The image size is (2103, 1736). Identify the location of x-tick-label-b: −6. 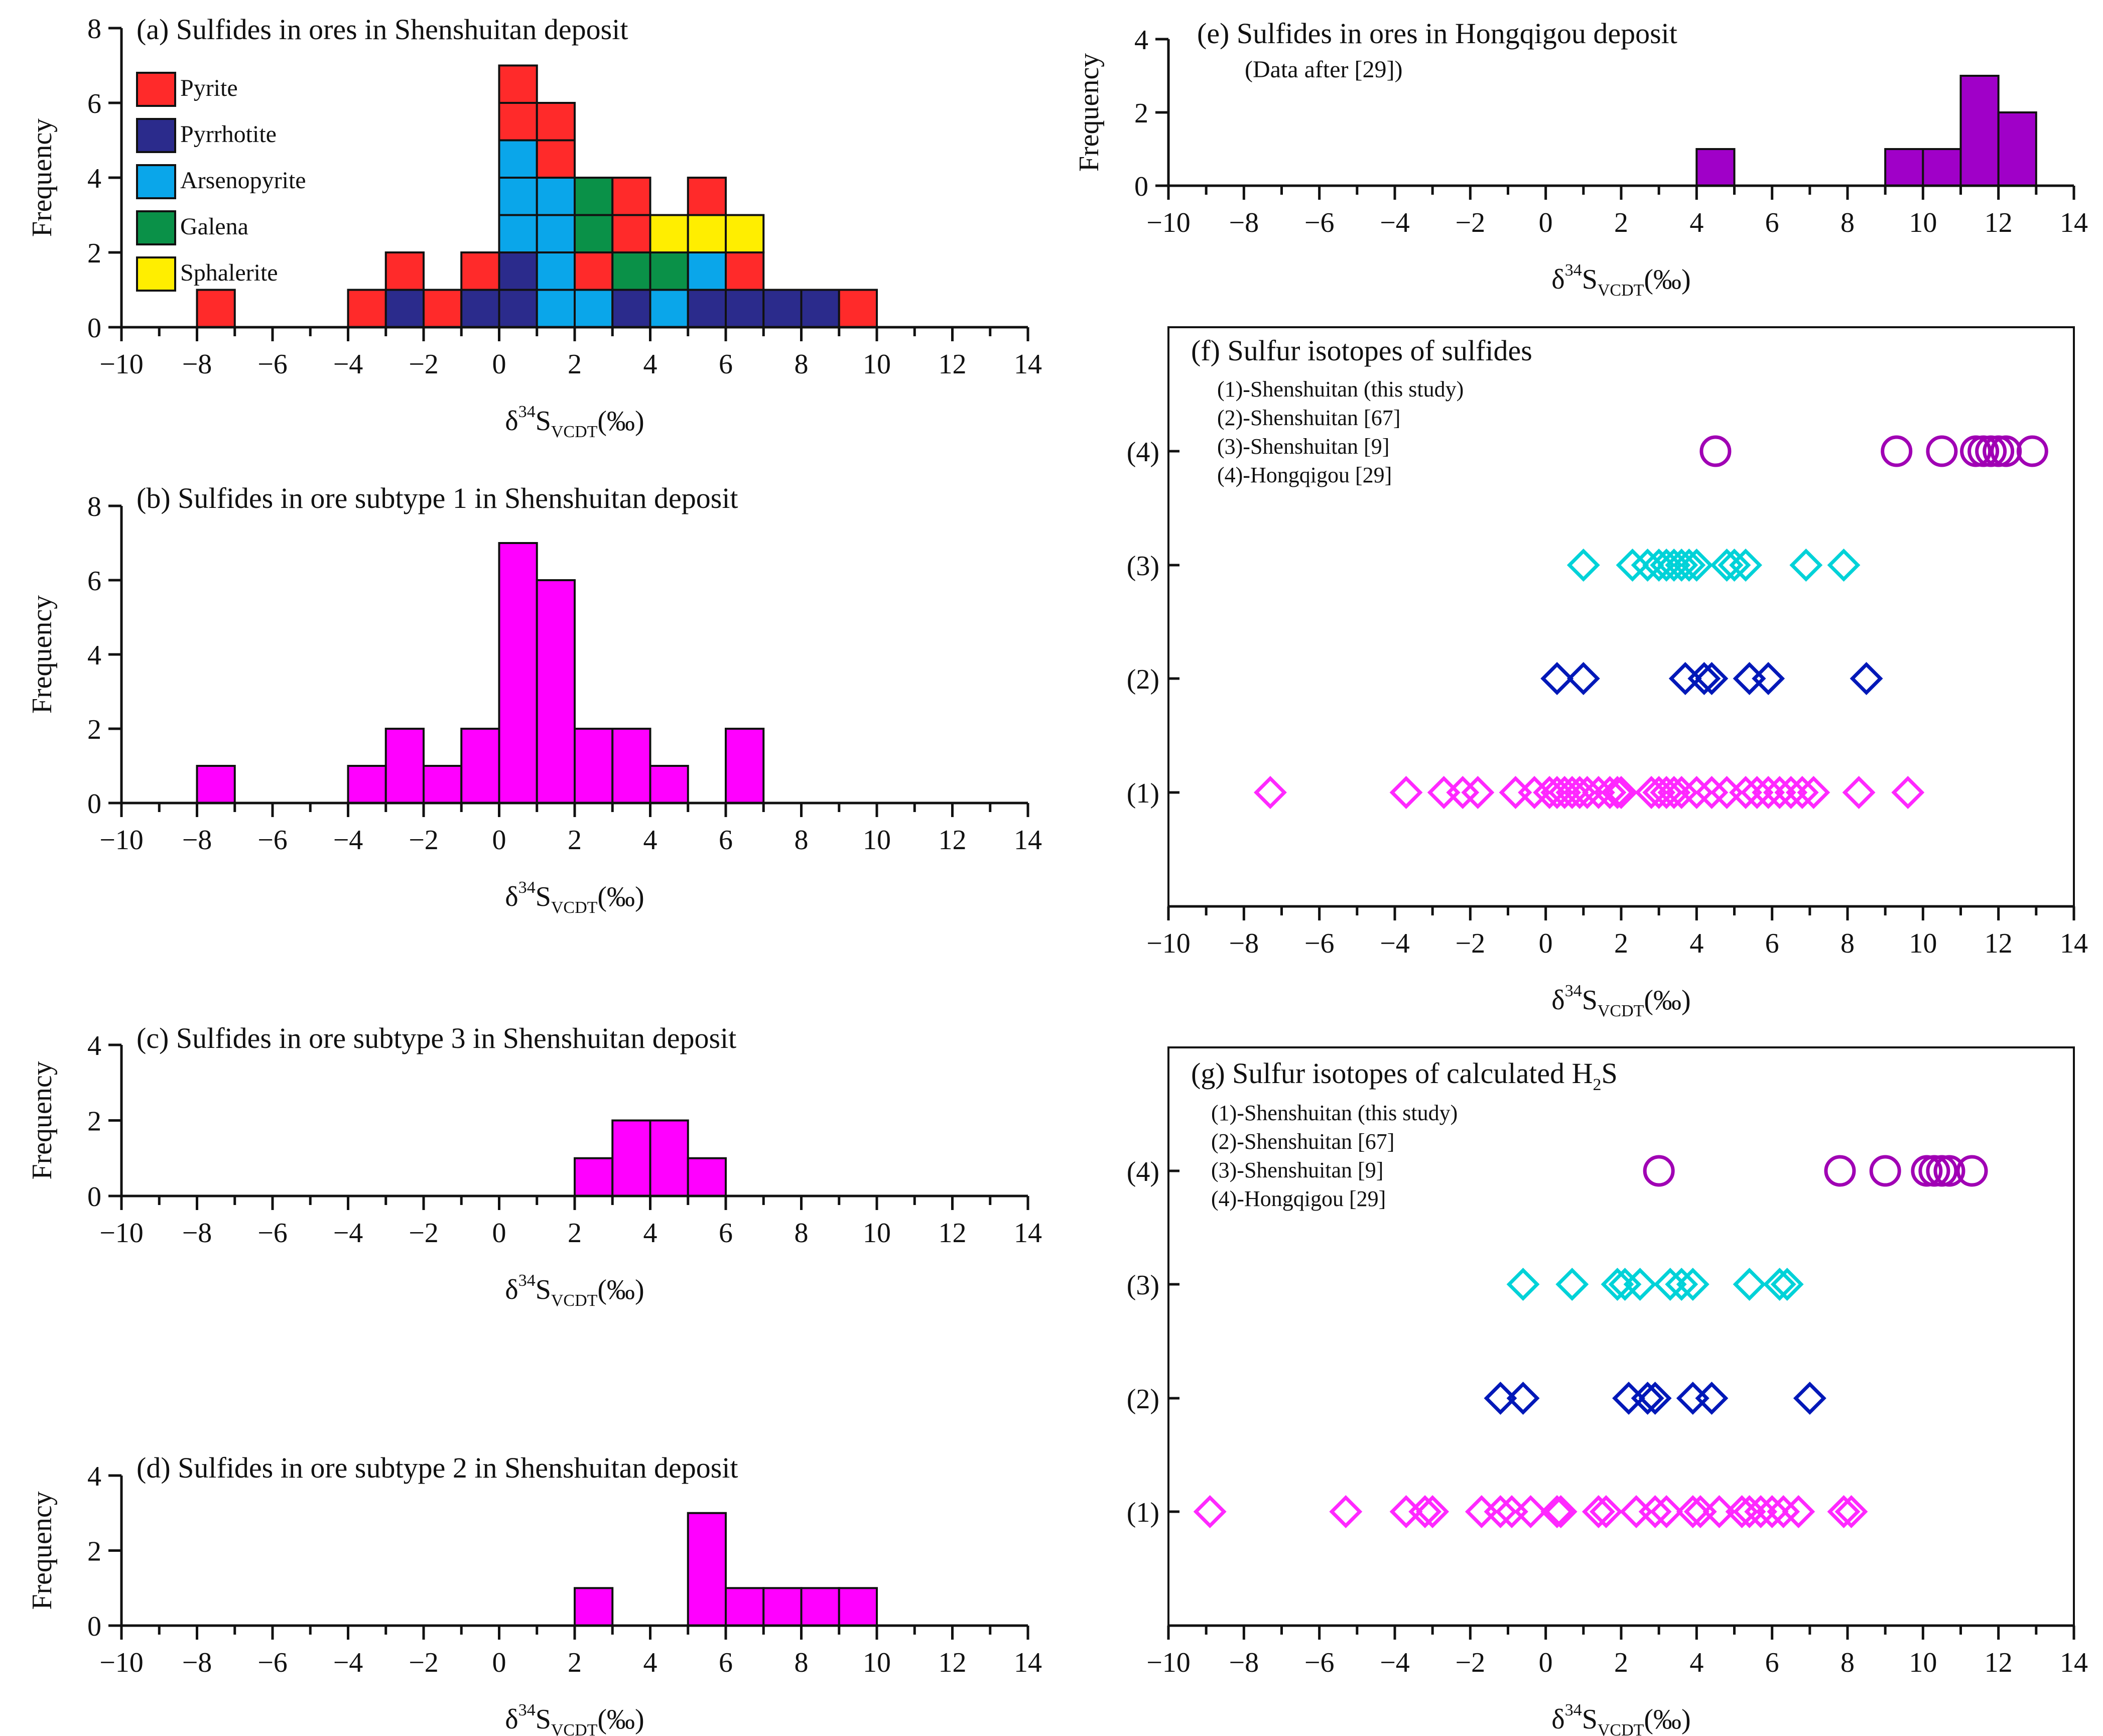
(272, 840).